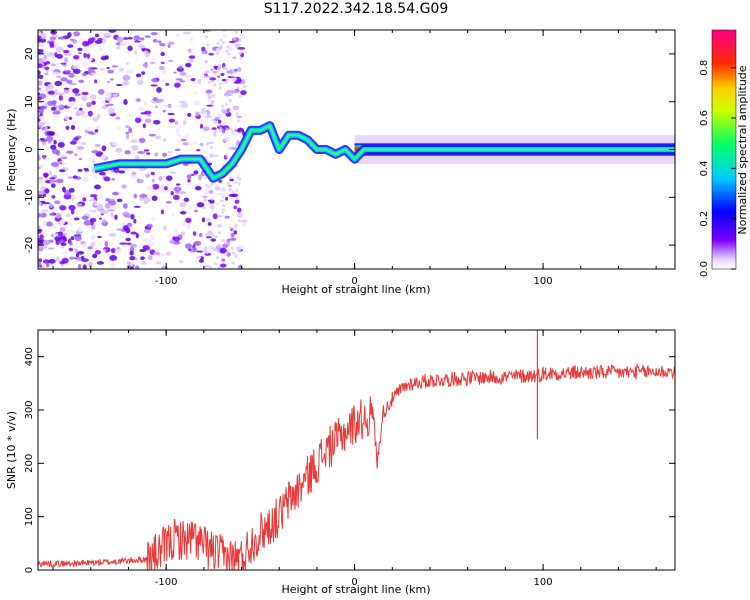 This screenshot has height=600, width=750. I want to click on top-y-tick-label: 10, so click(29, 101).